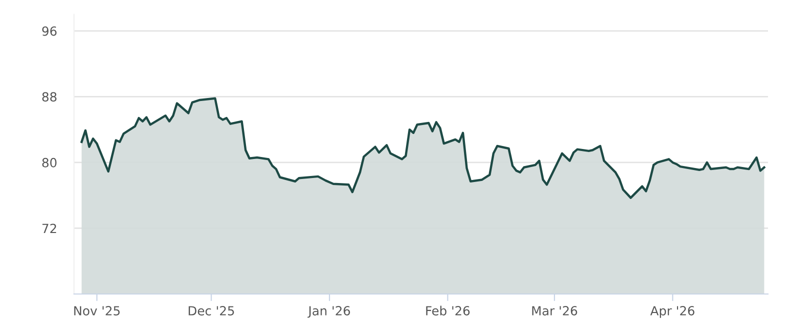 The height and width of the screenshot is (324, 800). Describe the element at coordinates (49, 31) in the screenshot. I see `y-tick-label: 96` at that location.